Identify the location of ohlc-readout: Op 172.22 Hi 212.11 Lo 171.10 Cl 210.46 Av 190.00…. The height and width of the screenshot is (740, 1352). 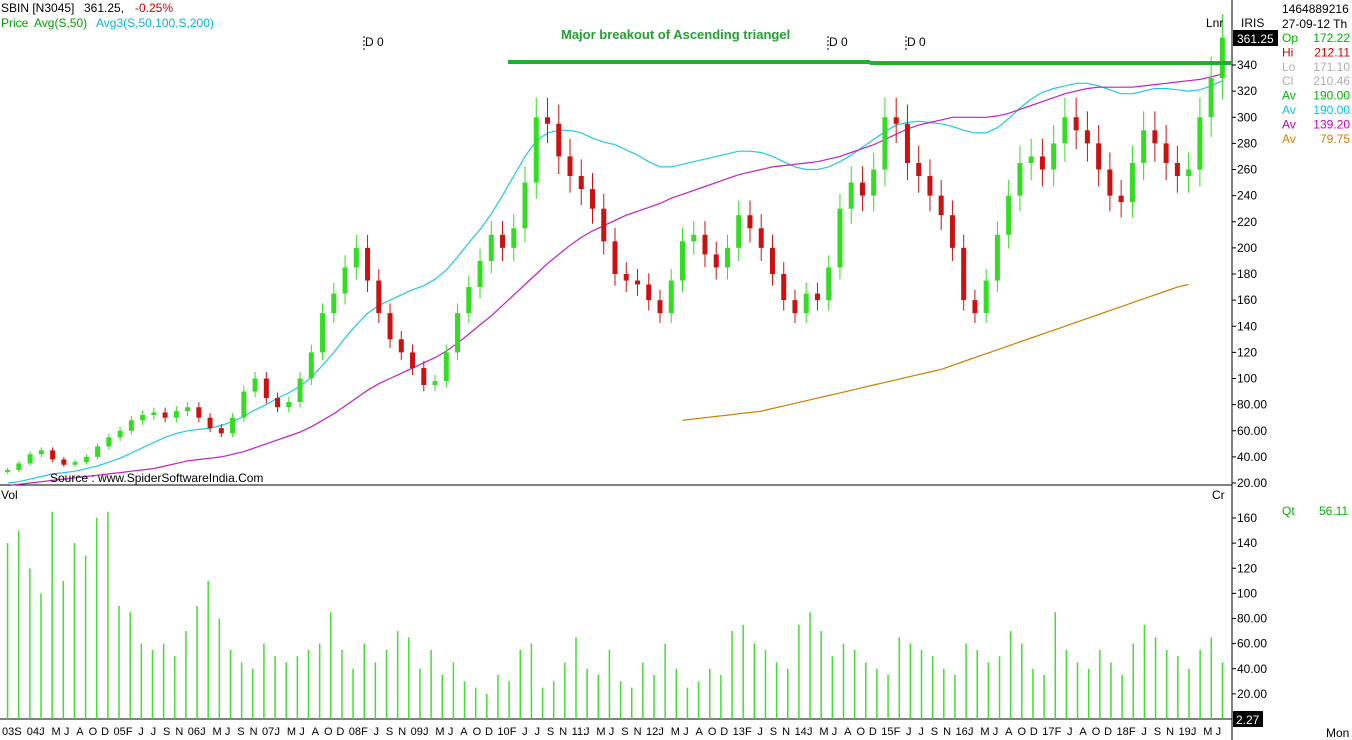
(1316, 88).